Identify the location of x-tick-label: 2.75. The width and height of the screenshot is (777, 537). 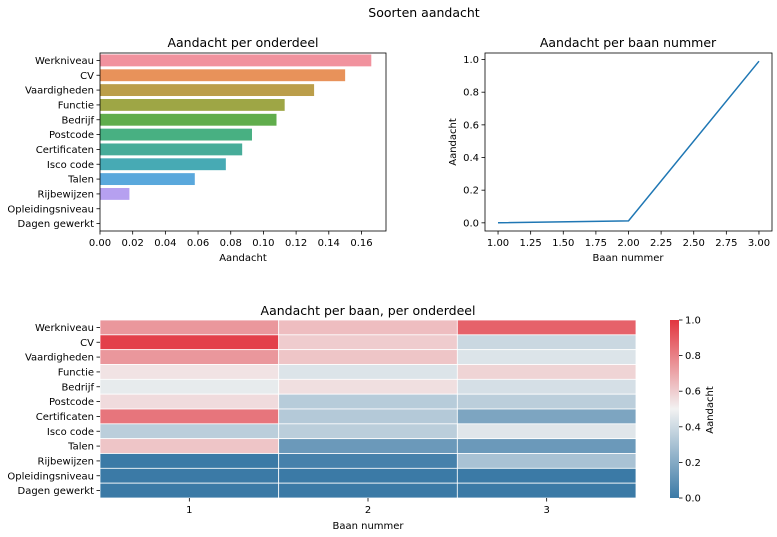
(726, 243).